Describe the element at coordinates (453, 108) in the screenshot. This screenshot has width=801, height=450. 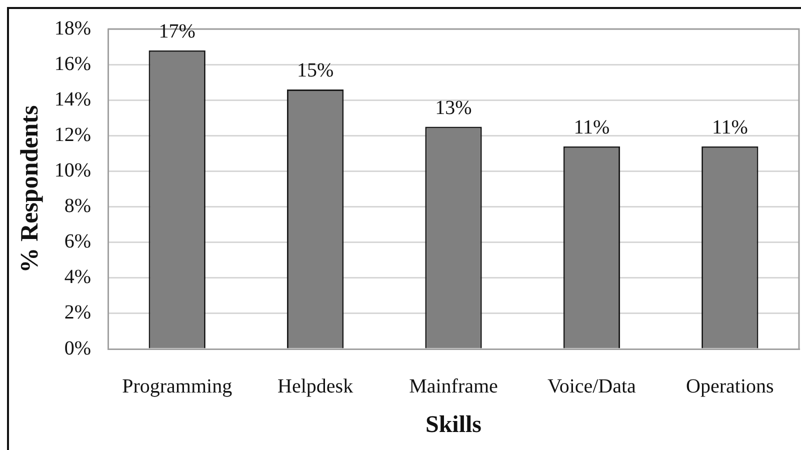
I see `data-label: 13%` at that location.